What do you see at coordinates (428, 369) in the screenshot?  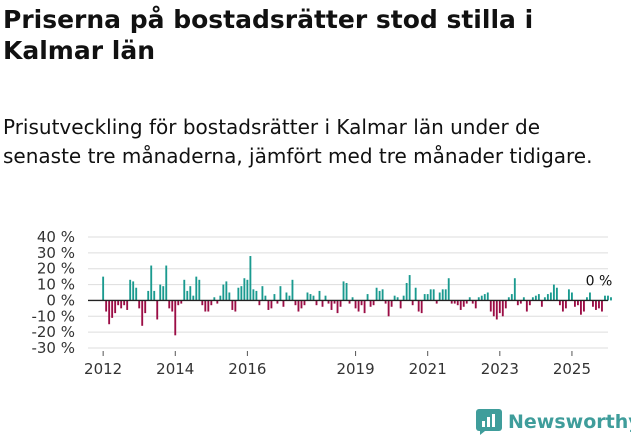 I see `x-tick-label: 2021` at bounding box center [428, 369].